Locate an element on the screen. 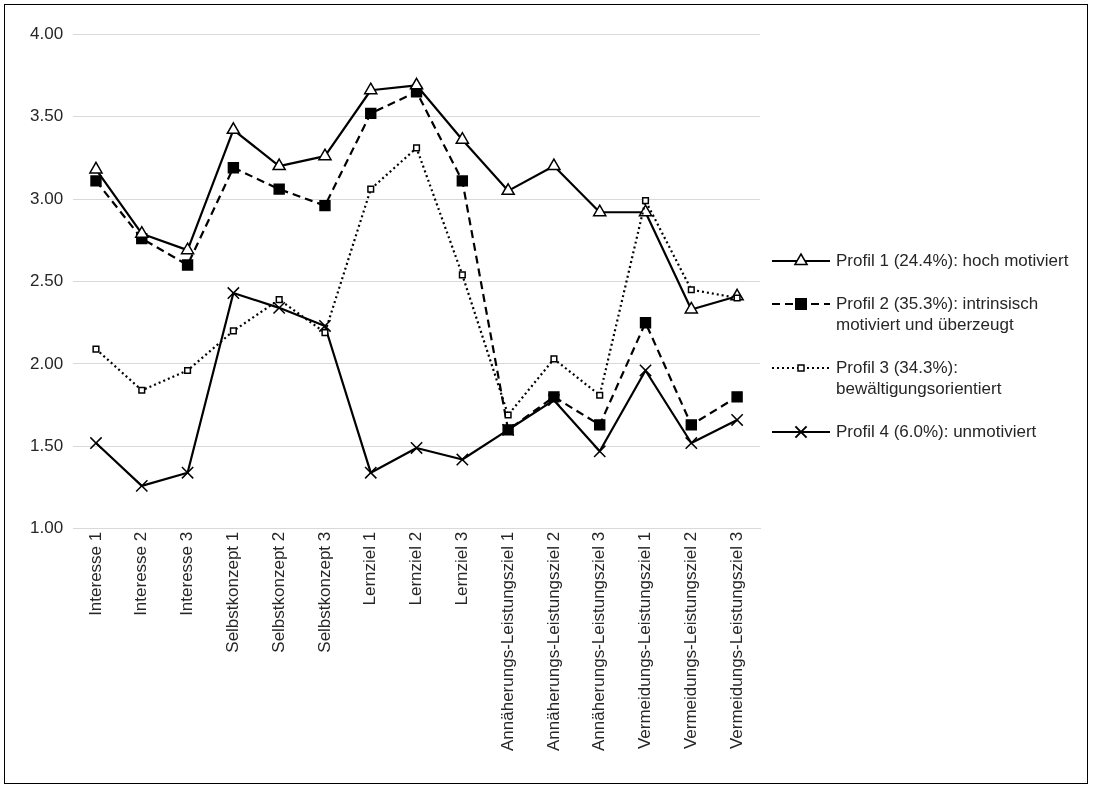 The image size is (1094, 792). x-tick-label: Vermeidungs-Leistungsziel 2 is located at coordinates (690, 640).